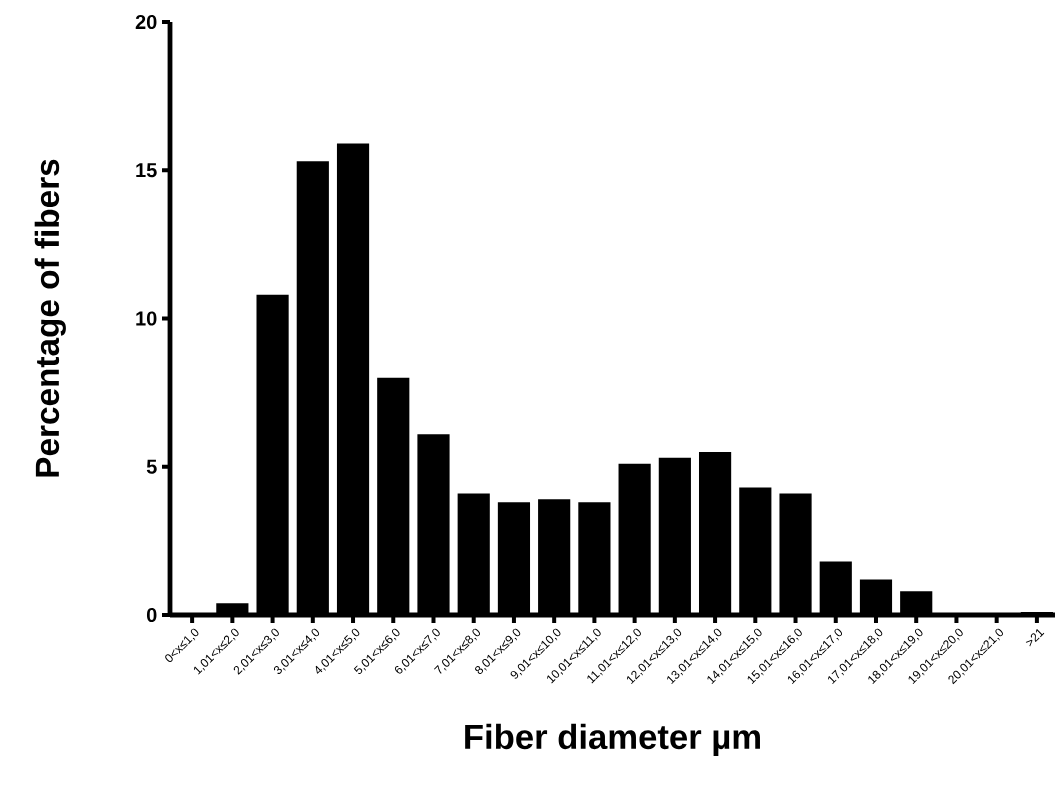 The height and width of the screenshot is (789, 1058). What do you see at coordinates (146, 170) in the screenshot?
I see `y-tick-label: 15` at bounding box center [146, 170].